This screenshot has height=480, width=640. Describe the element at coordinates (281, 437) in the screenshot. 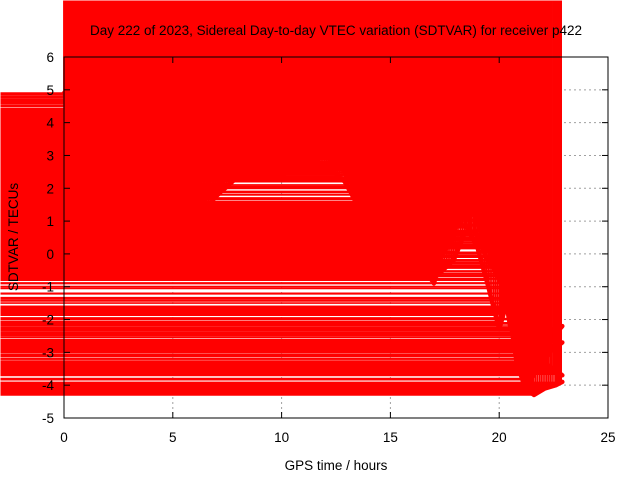

I see `x-tick-label: 10` at that location.